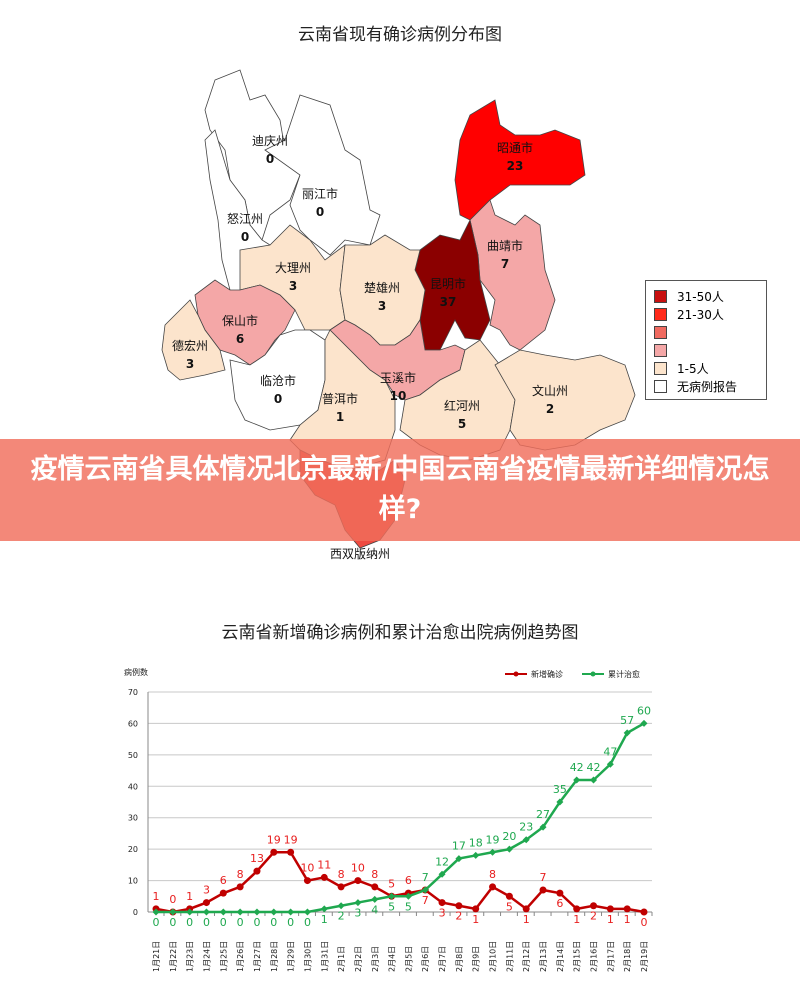 This screenshot has width=800, height=981. I want to click on region-label: 昆明市, so click(448, 283).